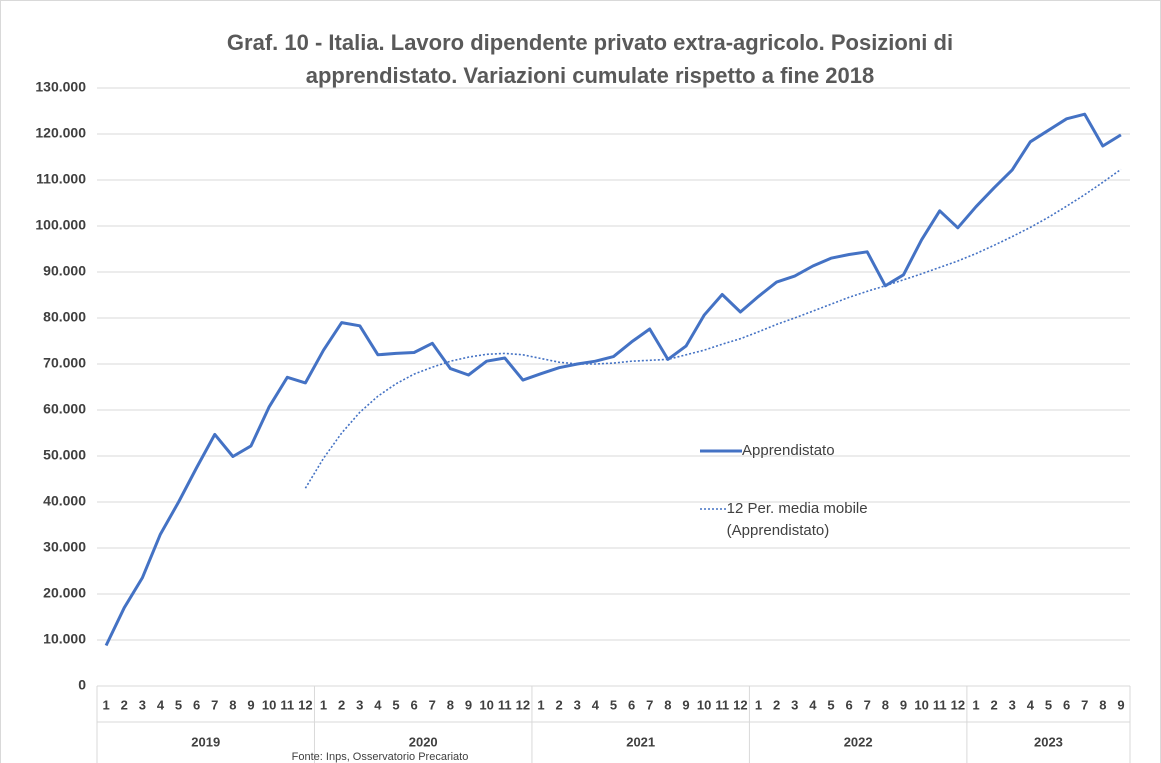  Describe the element at coordinates (64, 547) in the screenshot. I see `y-tick-label: 30.000` at that location.